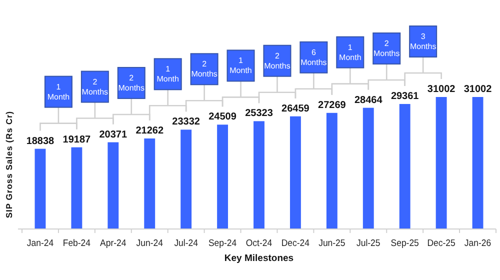  Describe the element at coordinates (368, 243) in the screenshot. I see `x-tick-label: Jul-25` at that location.